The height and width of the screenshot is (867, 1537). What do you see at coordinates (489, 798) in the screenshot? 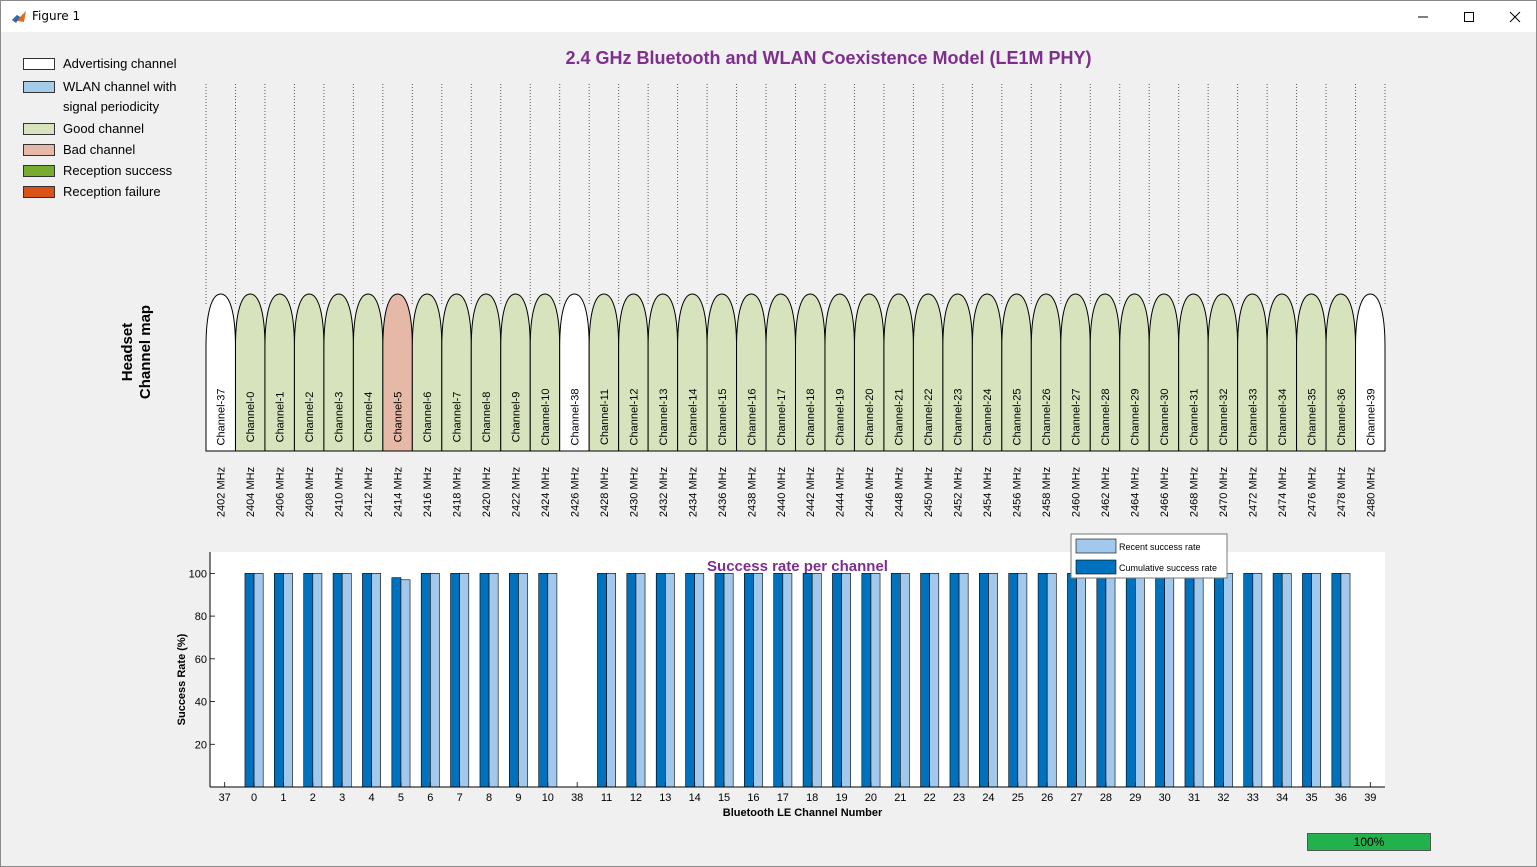
I see `x-tick-label: 8` at bounding box center [489, 798].